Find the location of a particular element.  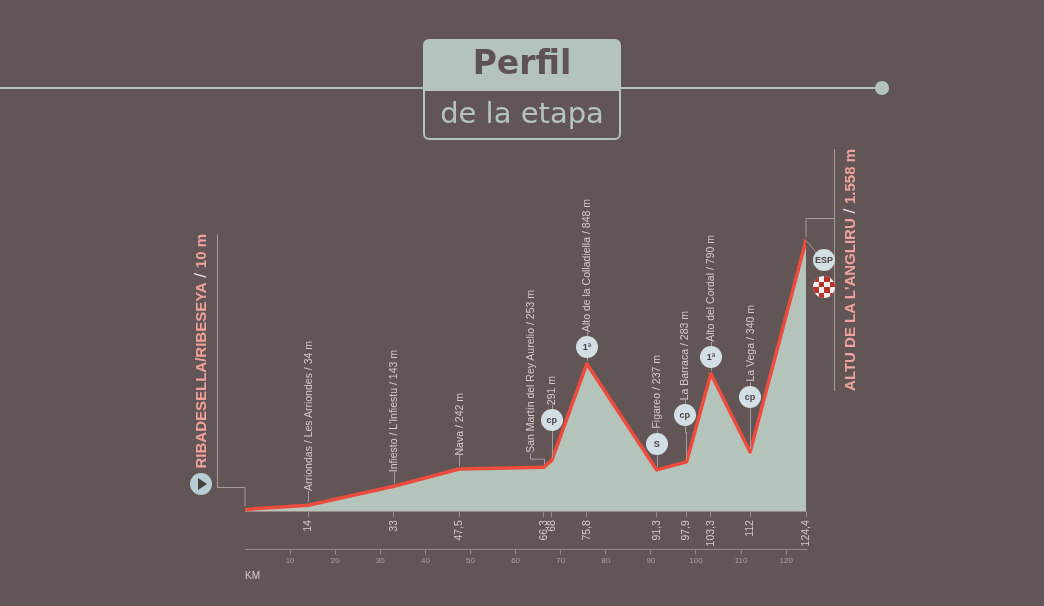

x2-tick-label: 80 is located at coordinates (606, 561).